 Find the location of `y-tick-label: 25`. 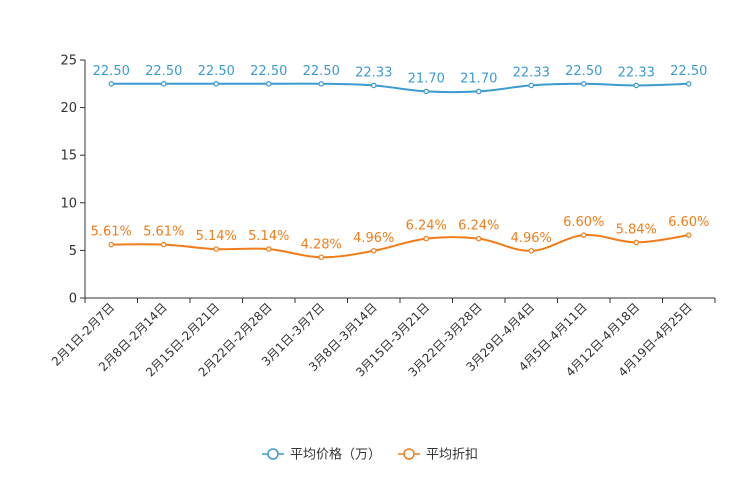

y-tick-label: 25 is located at coordinates (68, 61).